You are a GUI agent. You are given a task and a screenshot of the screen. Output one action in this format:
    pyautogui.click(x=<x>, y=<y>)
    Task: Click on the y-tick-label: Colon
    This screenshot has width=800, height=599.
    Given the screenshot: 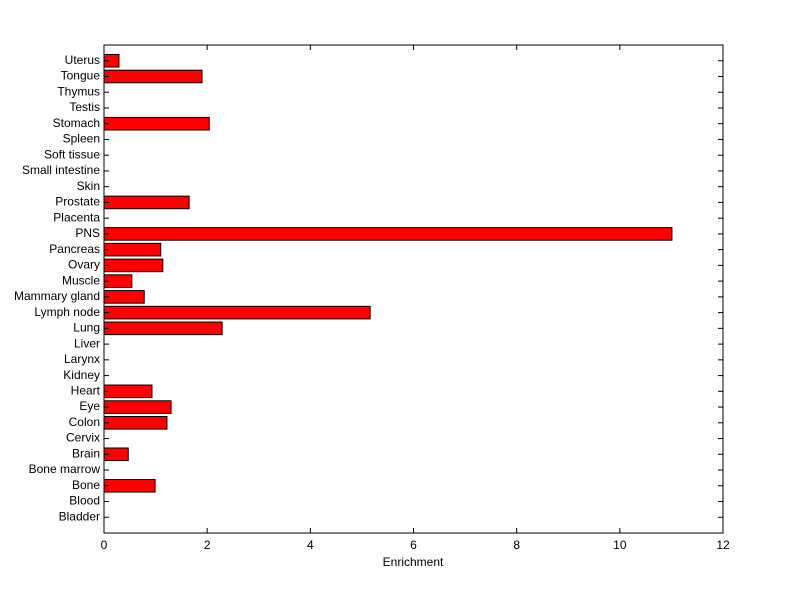 What is the action you would take?
    pyautogui.click(x=84, y=422)
    